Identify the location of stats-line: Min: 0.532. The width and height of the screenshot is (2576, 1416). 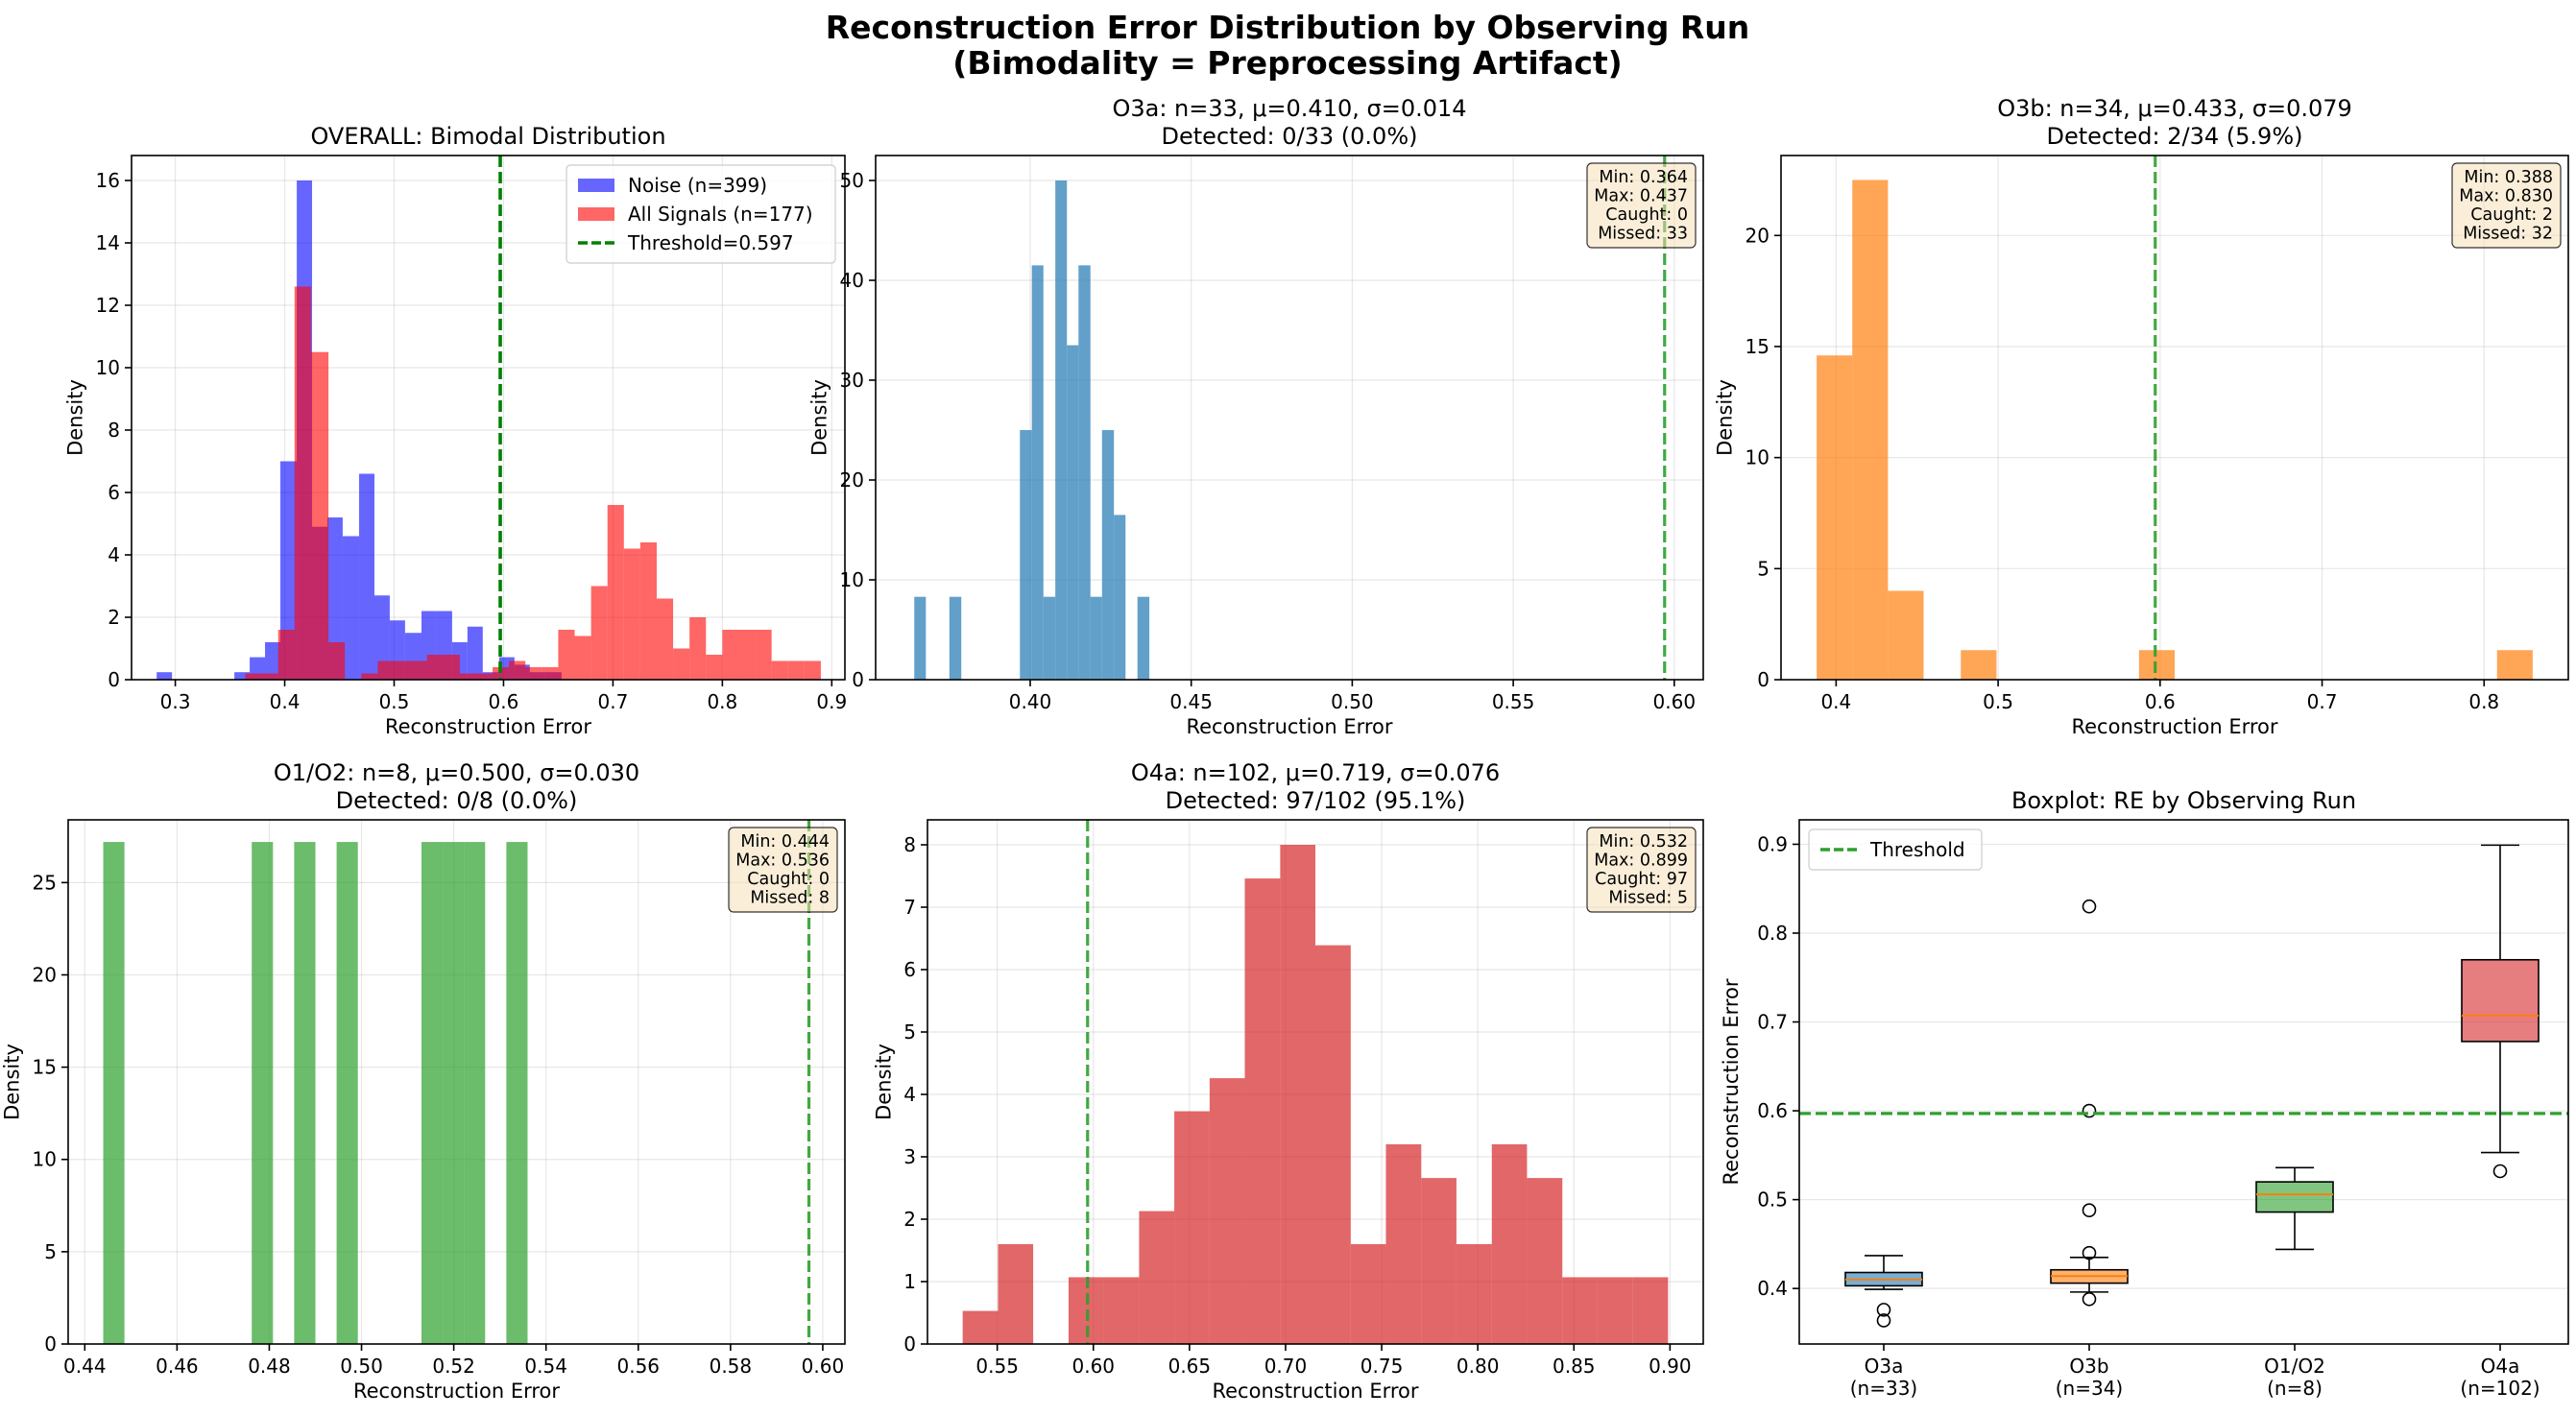
(1643, 842).